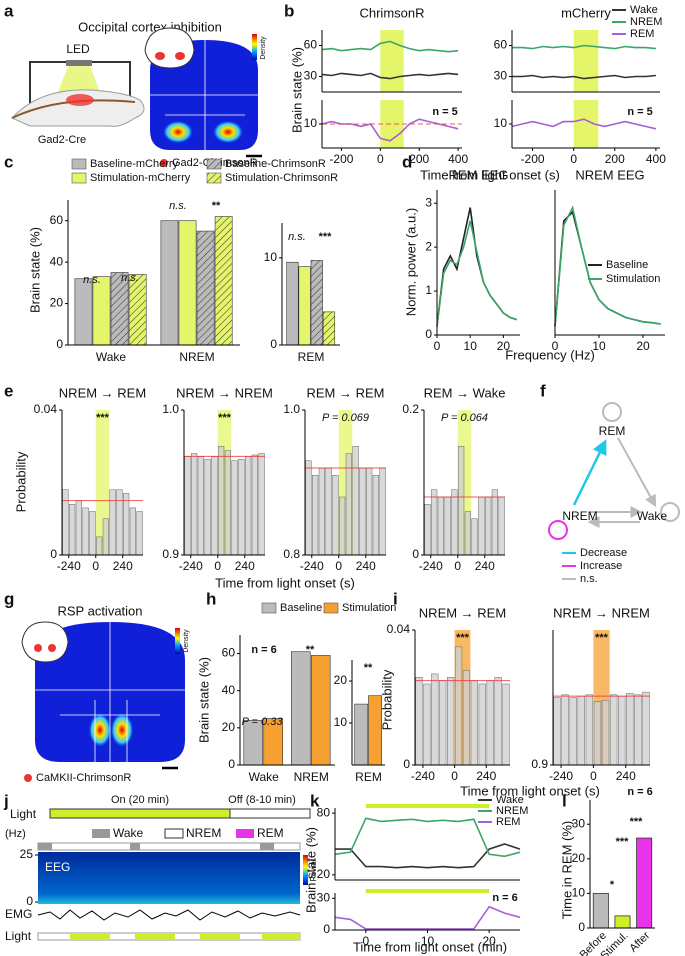 The image size is (685, 956). Describe the element at coordinates (83, 778) in the screenshot. I see `marker-label: CaMKII-ChrimsonR` at that location.